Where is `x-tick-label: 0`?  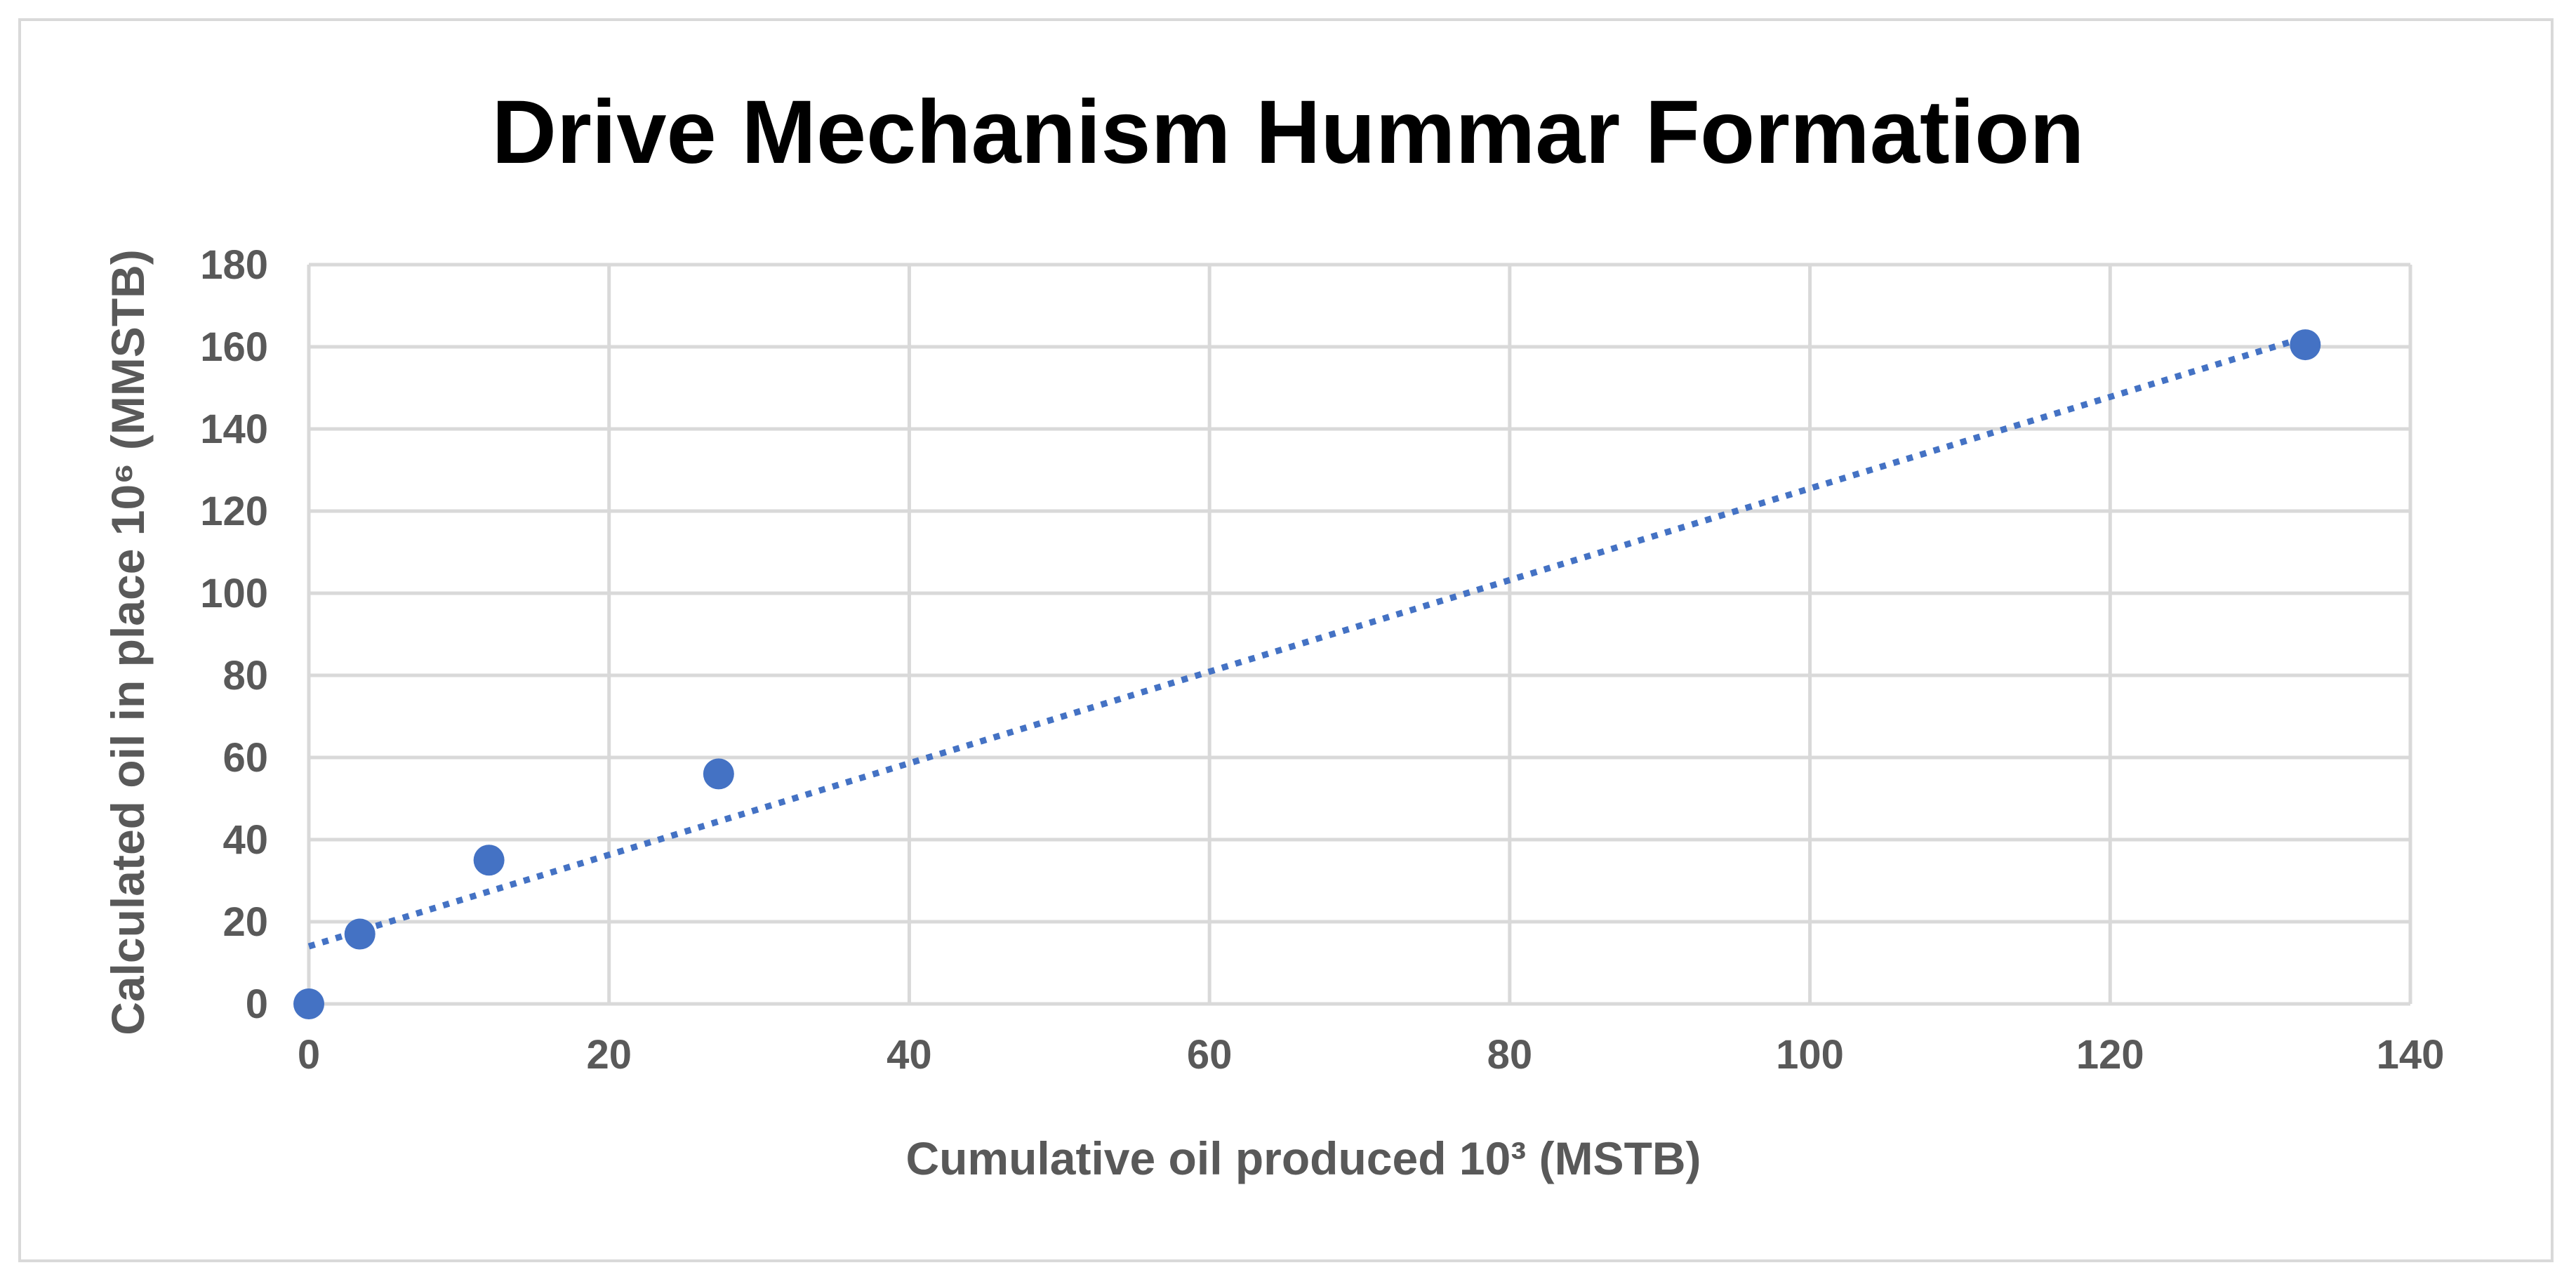 x-tick-label: 0 is located at coordinates (309, 1055).